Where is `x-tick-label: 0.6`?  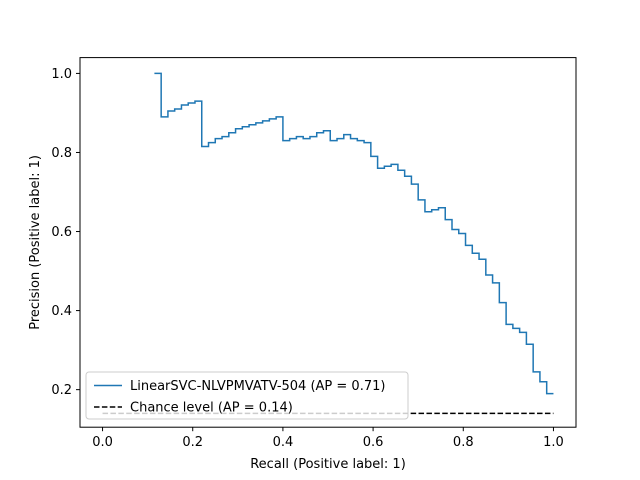
x-tick-label: 0.6 is located at coordinates (373, 442).